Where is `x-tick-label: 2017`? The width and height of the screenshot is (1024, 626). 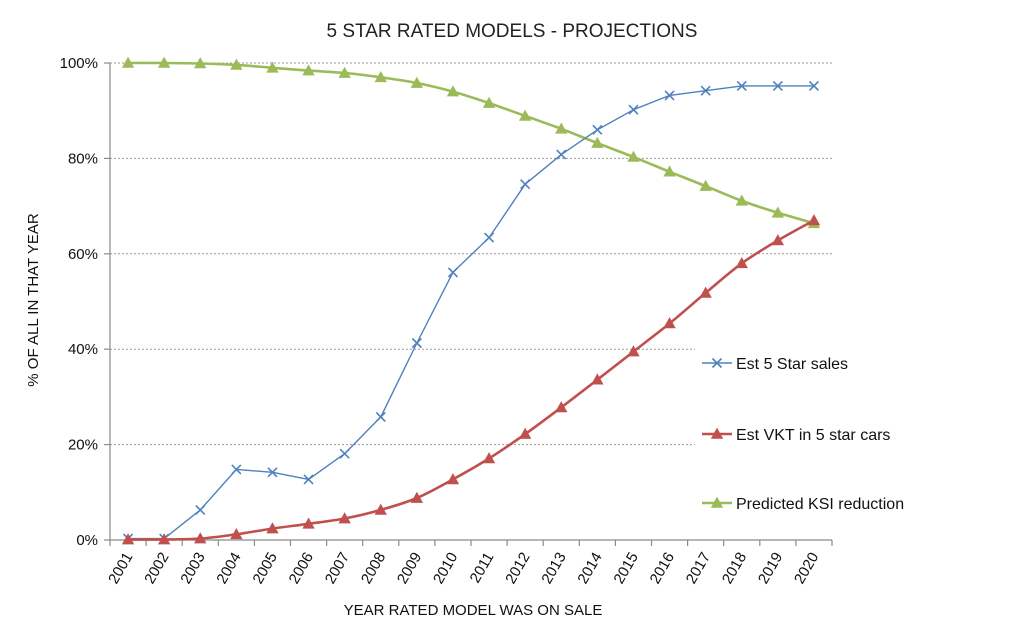 x-tick-label: 2017 is located at coordinates (698, 568).